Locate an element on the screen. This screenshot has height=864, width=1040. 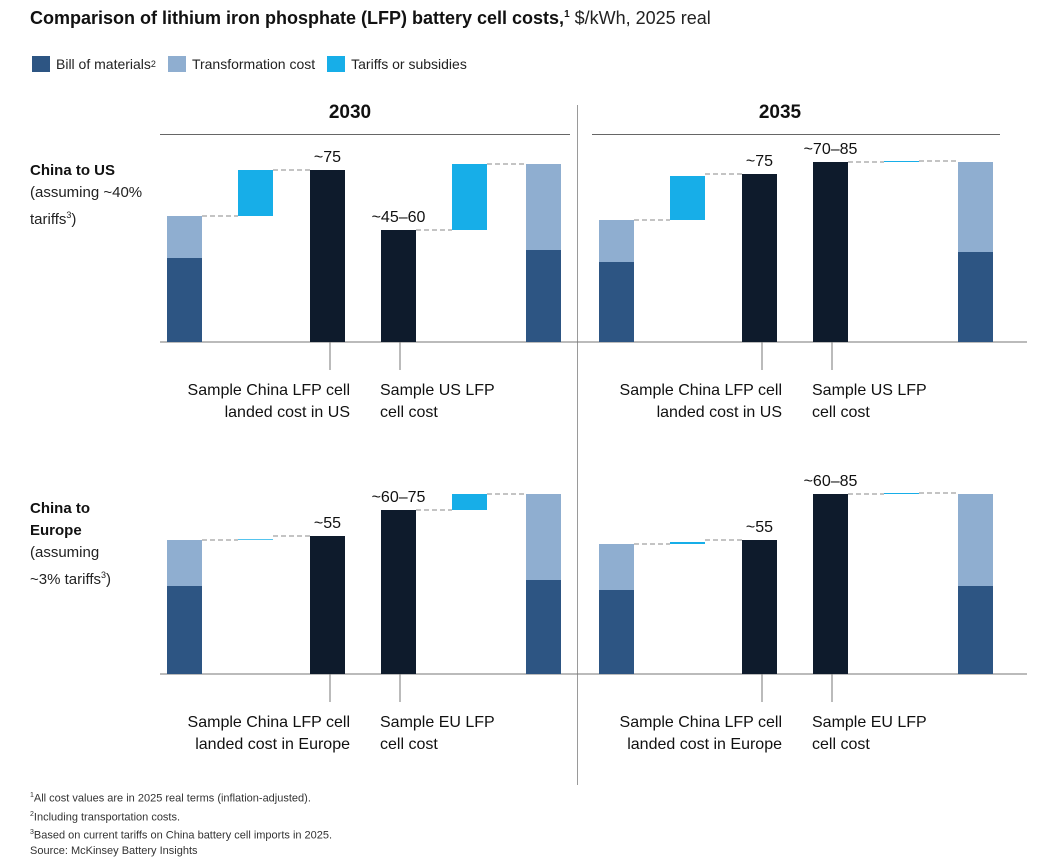
source-note: Source: McKinsey Battery Insights is located at coordinates (114, 850).